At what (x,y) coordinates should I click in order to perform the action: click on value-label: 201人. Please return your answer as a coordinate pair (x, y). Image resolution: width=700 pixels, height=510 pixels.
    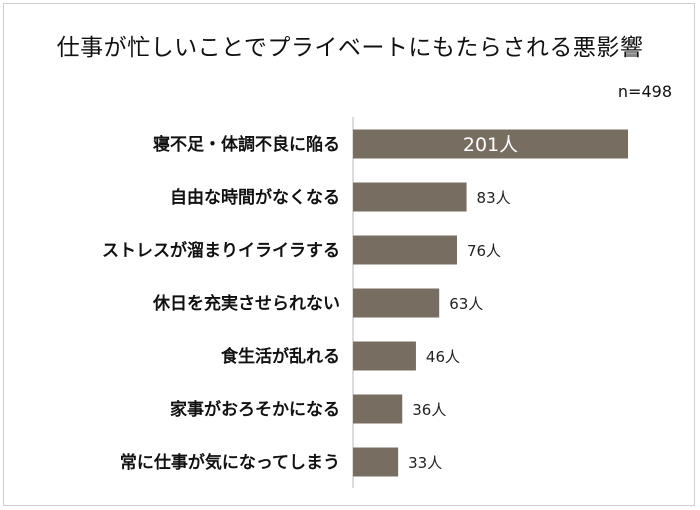
    Looking at the image, I should click on (490, 145).